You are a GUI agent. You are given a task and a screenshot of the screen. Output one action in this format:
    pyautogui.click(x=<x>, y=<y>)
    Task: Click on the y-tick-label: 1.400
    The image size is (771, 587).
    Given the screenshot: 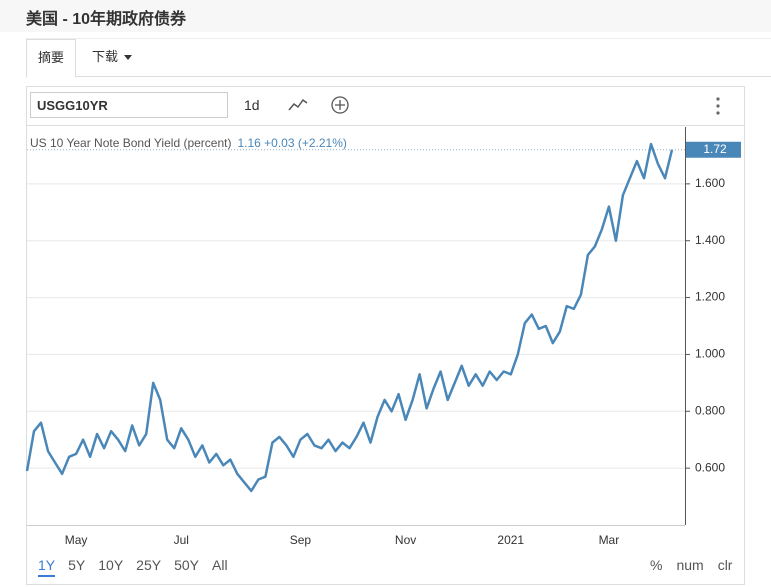 What is the action you would take?
    pyautogui.click(x=710, y=240)
    